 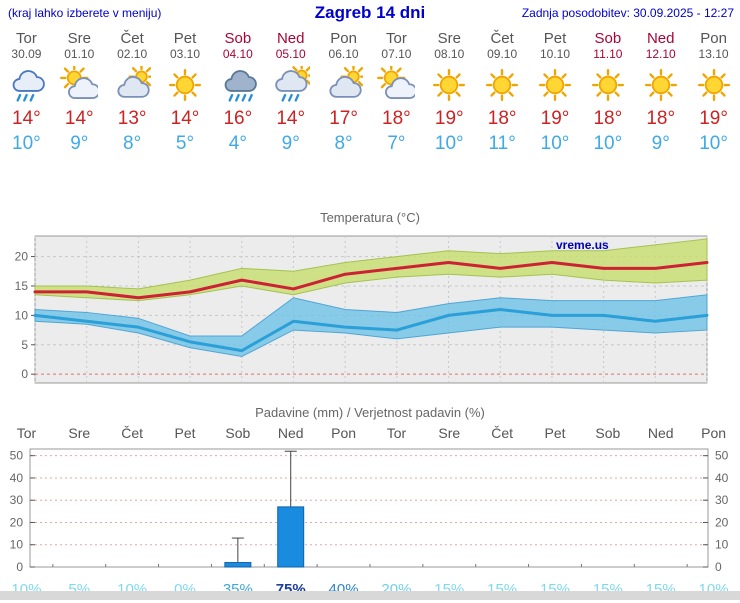 I want to click on menu-hint: (kraj lahko izberete v meniju), so click(x=85, y=13).